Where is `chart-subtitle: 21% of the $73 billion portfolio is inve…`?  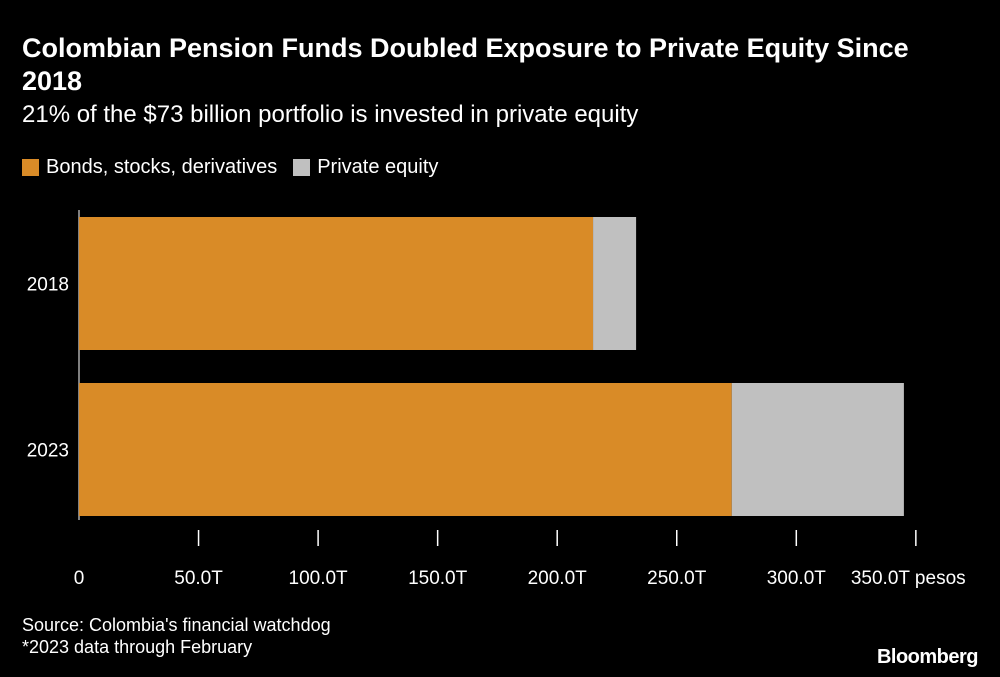 chart-subtitle: 21% of the $73 billion portfolio is inve… is located at coordinates (330, 114).